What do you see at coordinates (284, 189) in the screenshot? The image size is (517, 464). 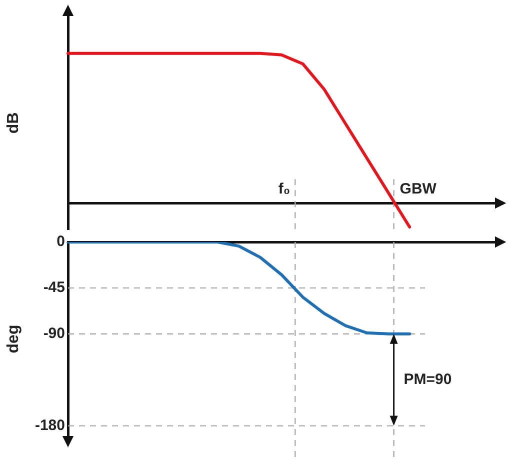 I see `annotation: f₀` at bounding box center [284, 189].